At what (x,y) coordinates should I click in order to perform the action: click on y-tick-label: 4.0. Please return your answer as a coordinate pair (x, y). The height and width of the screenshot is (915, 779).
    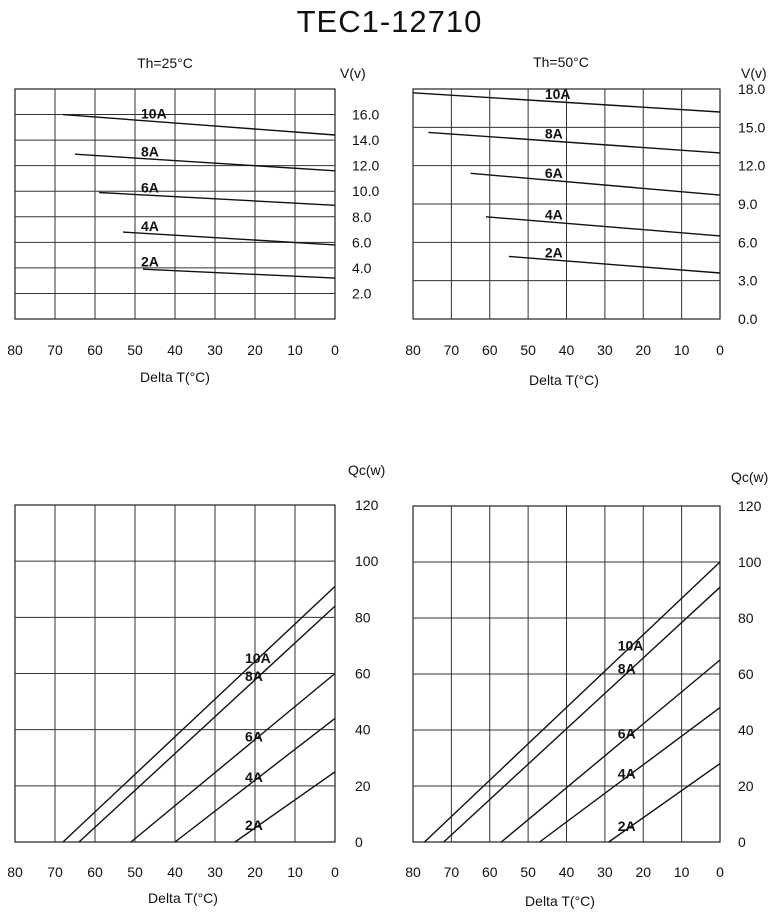
    Looking at the image, I should click on (362, 268).